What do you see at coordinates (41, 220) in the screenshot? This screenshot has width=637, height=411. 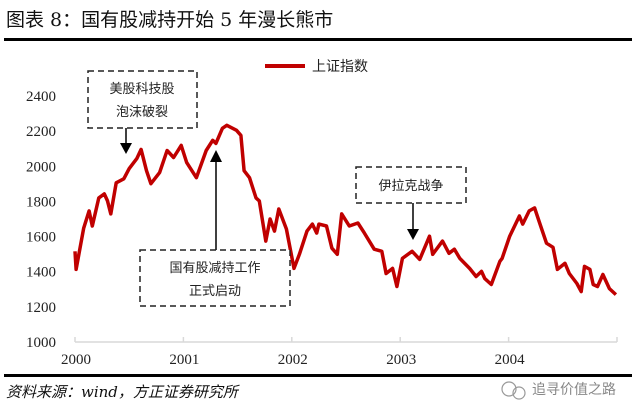 I see `y-axis: 1000 1200 1400 1600 1800 2000 2200 2400` at bounding box center [41, 220].